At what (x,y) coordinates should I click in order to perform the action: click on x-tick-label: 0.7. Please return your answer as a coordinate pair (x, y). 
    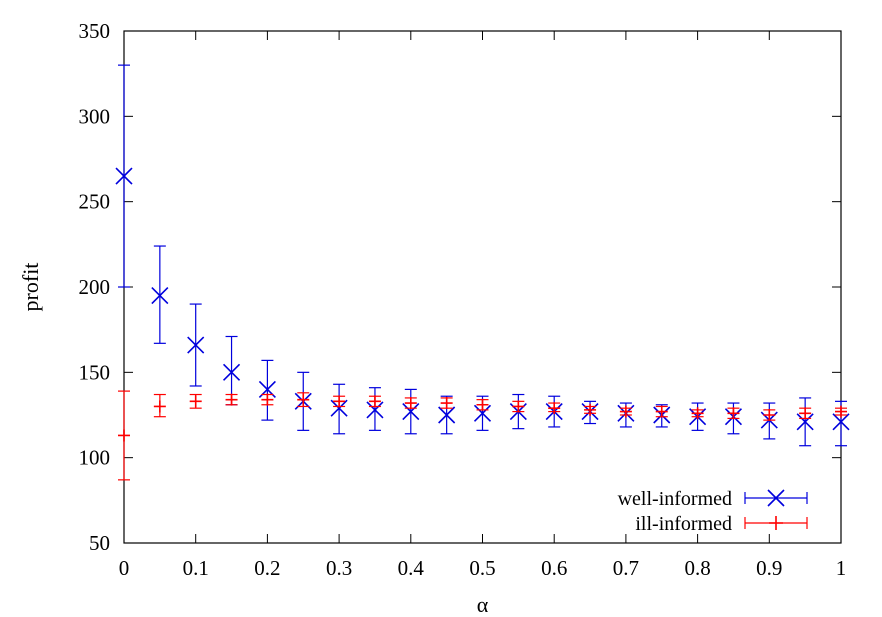
    Looking at the image, I should click on (626, 568).